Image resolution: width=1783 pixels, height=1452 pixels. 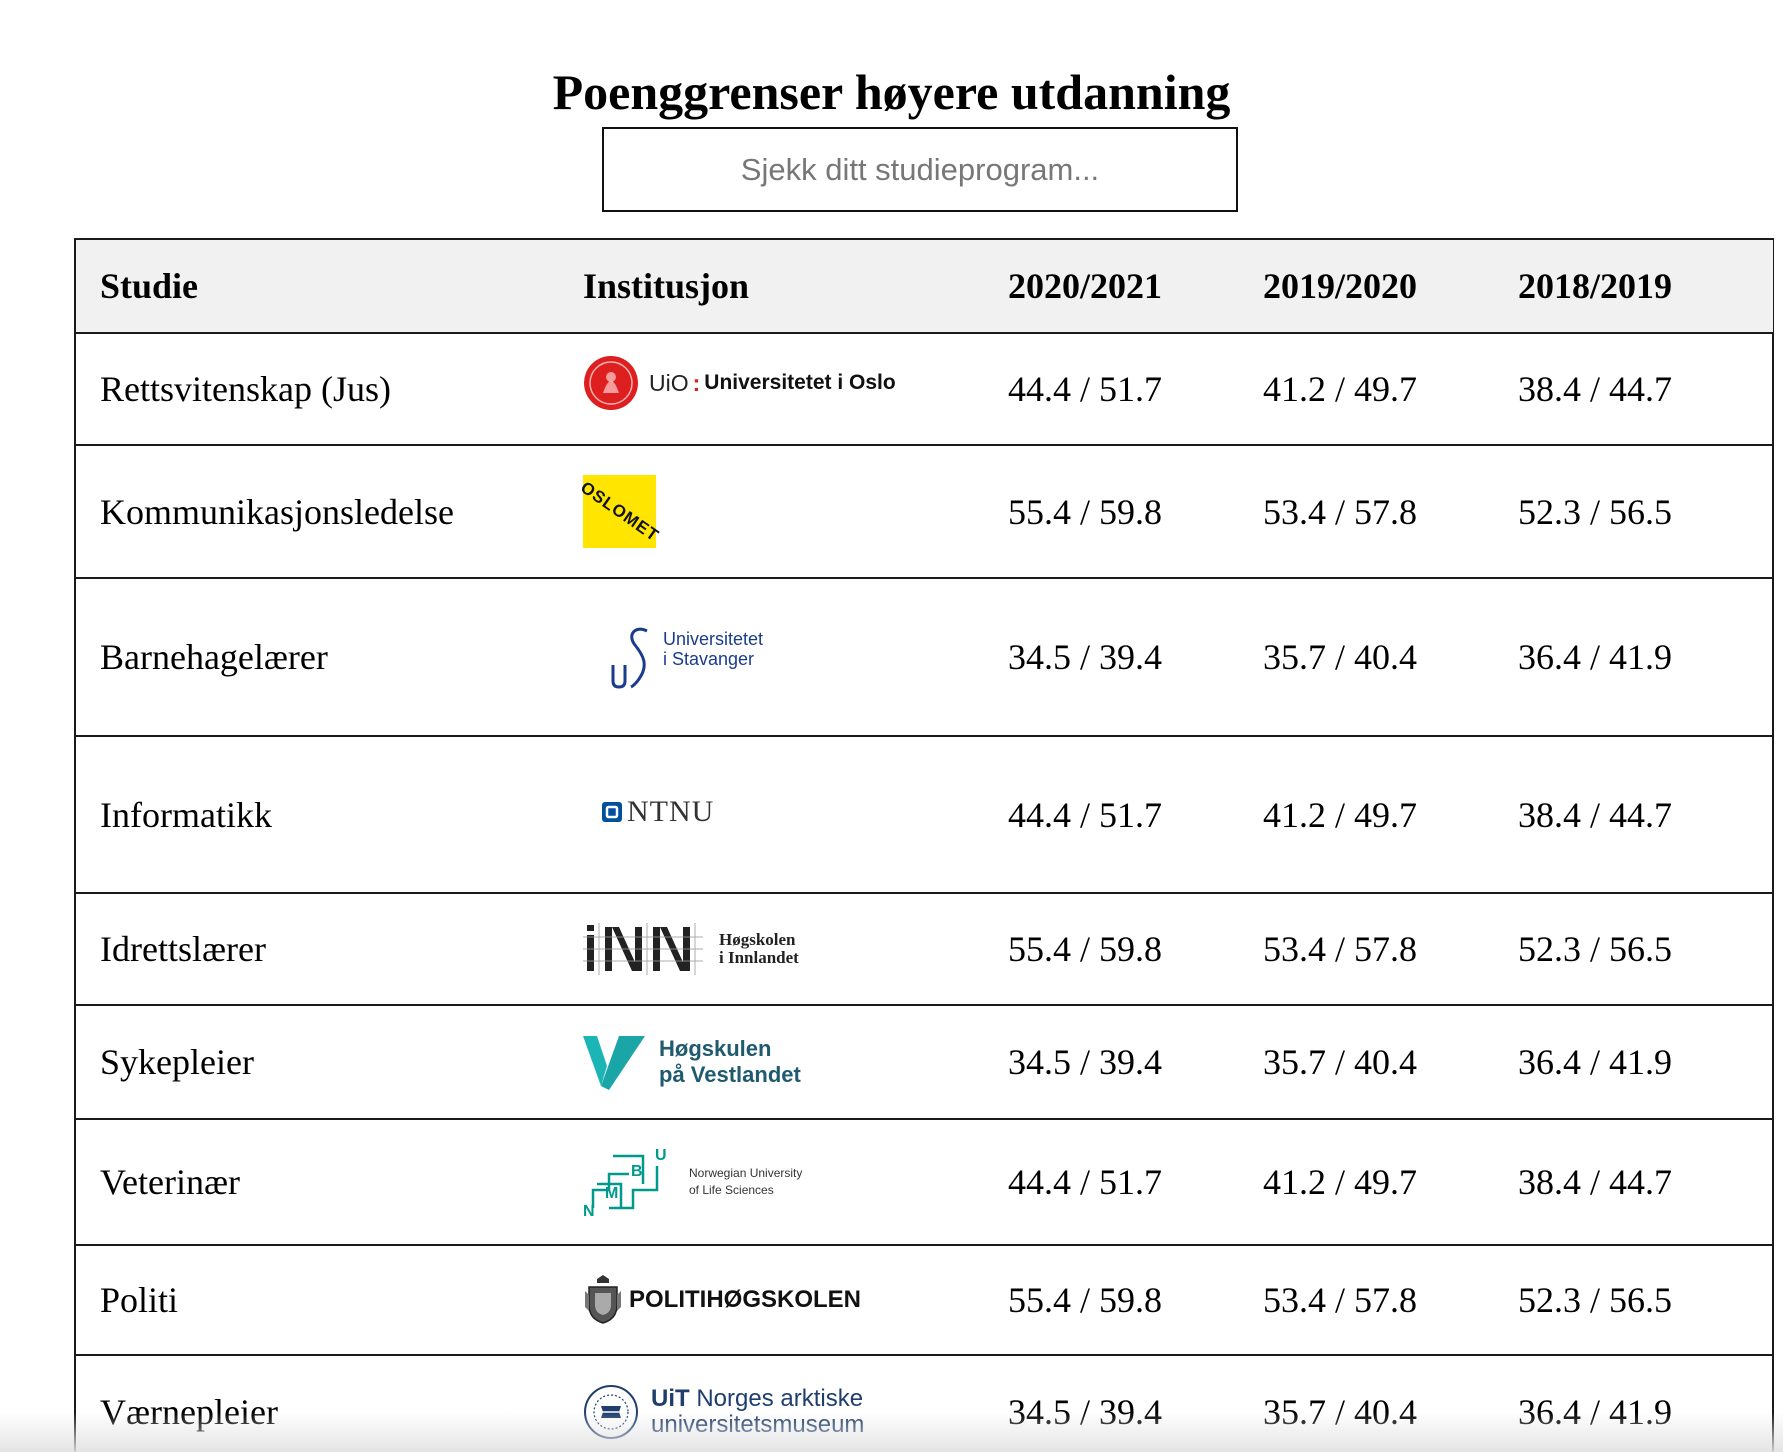 I want to click on header-institution: Institusjon, so click(x=795, y=287).